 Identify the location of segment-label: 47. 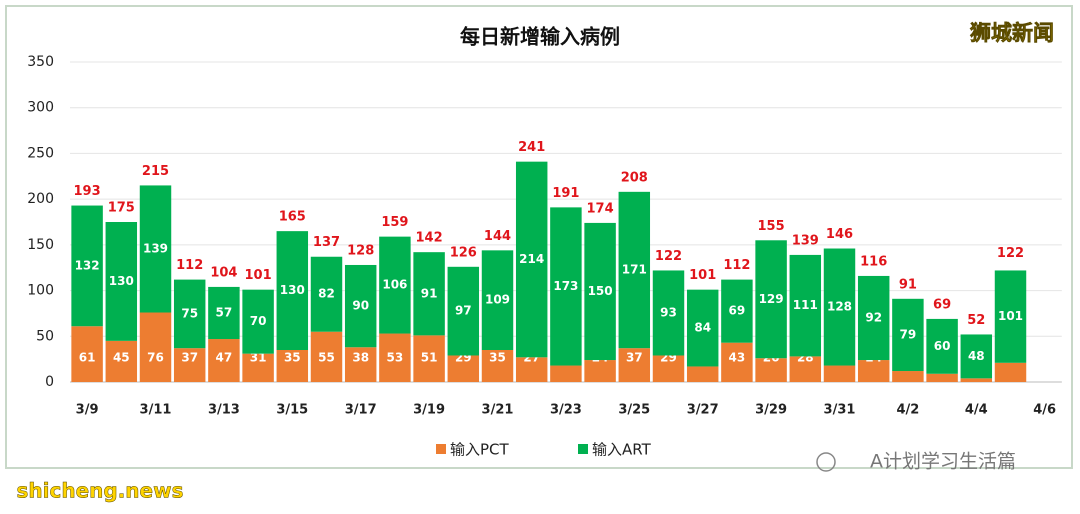
(224, 358).